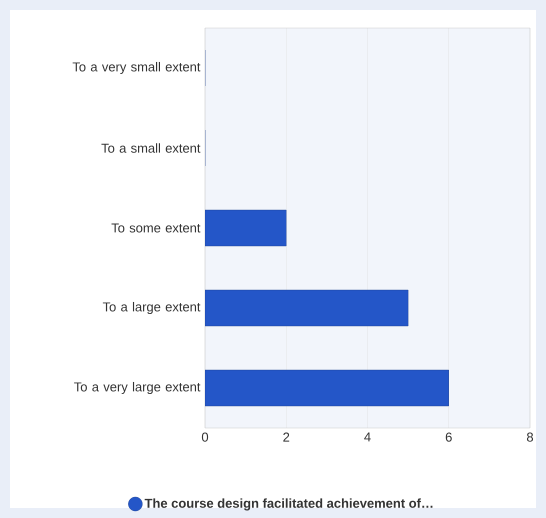 The image size is (546, 518). Describe the element at coordinates (151, 308) in the screenshot. I see `y-tick-label: To a large extent` at that location.